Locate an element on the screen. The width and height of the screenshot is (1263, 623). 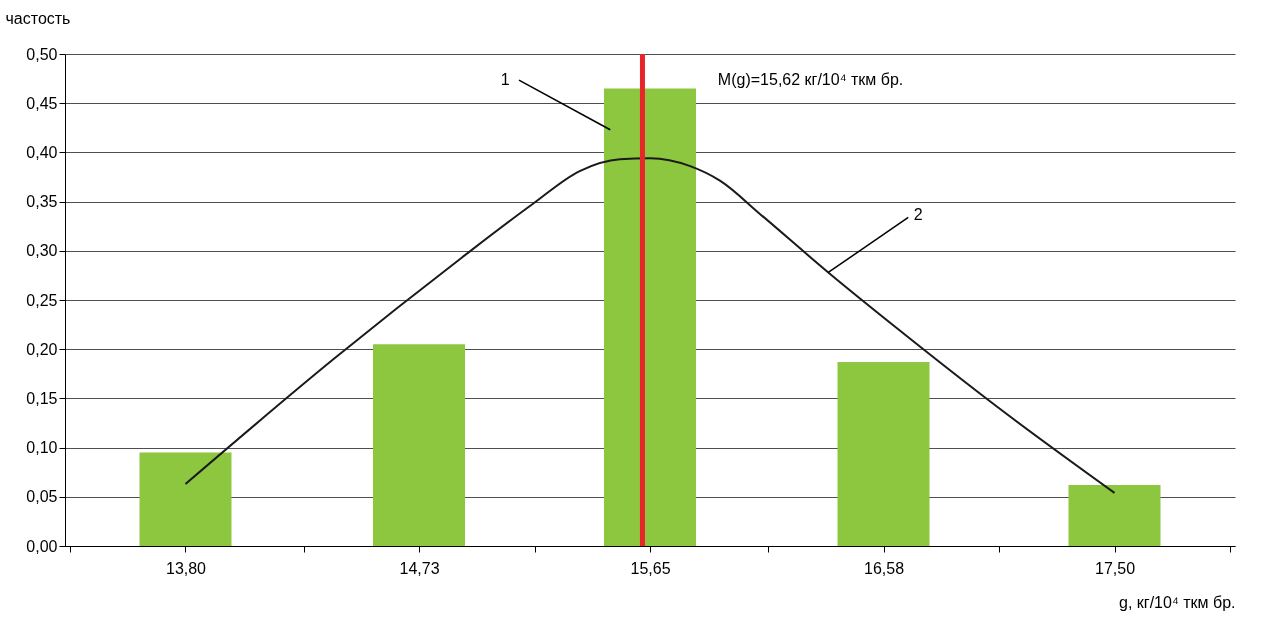
y-tick-label: 0,35 is located at coordinates (42, 202).